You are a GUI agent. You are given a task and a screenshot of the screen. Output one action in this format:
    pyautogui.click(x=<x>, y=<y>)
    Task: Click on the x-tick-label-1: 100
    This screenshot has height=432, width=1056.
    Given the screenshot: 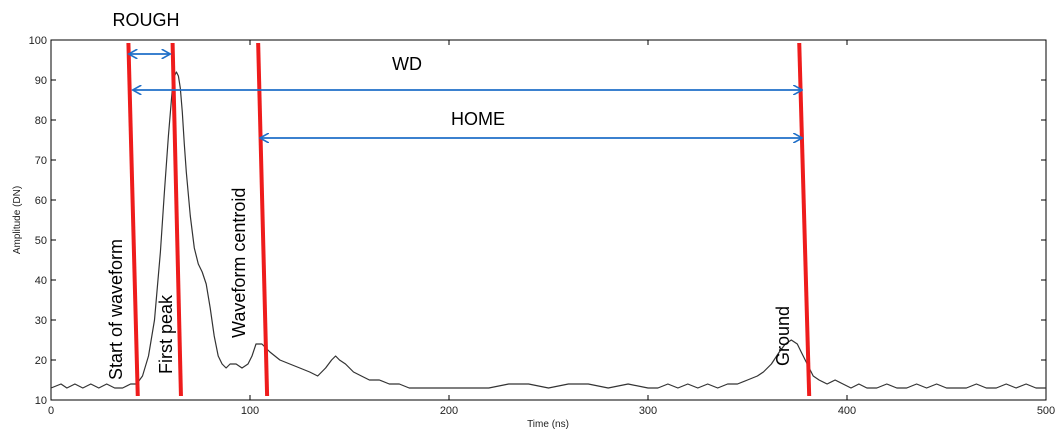 What is the action you would take?
    pyautogui.click(x=250, y=411)
    